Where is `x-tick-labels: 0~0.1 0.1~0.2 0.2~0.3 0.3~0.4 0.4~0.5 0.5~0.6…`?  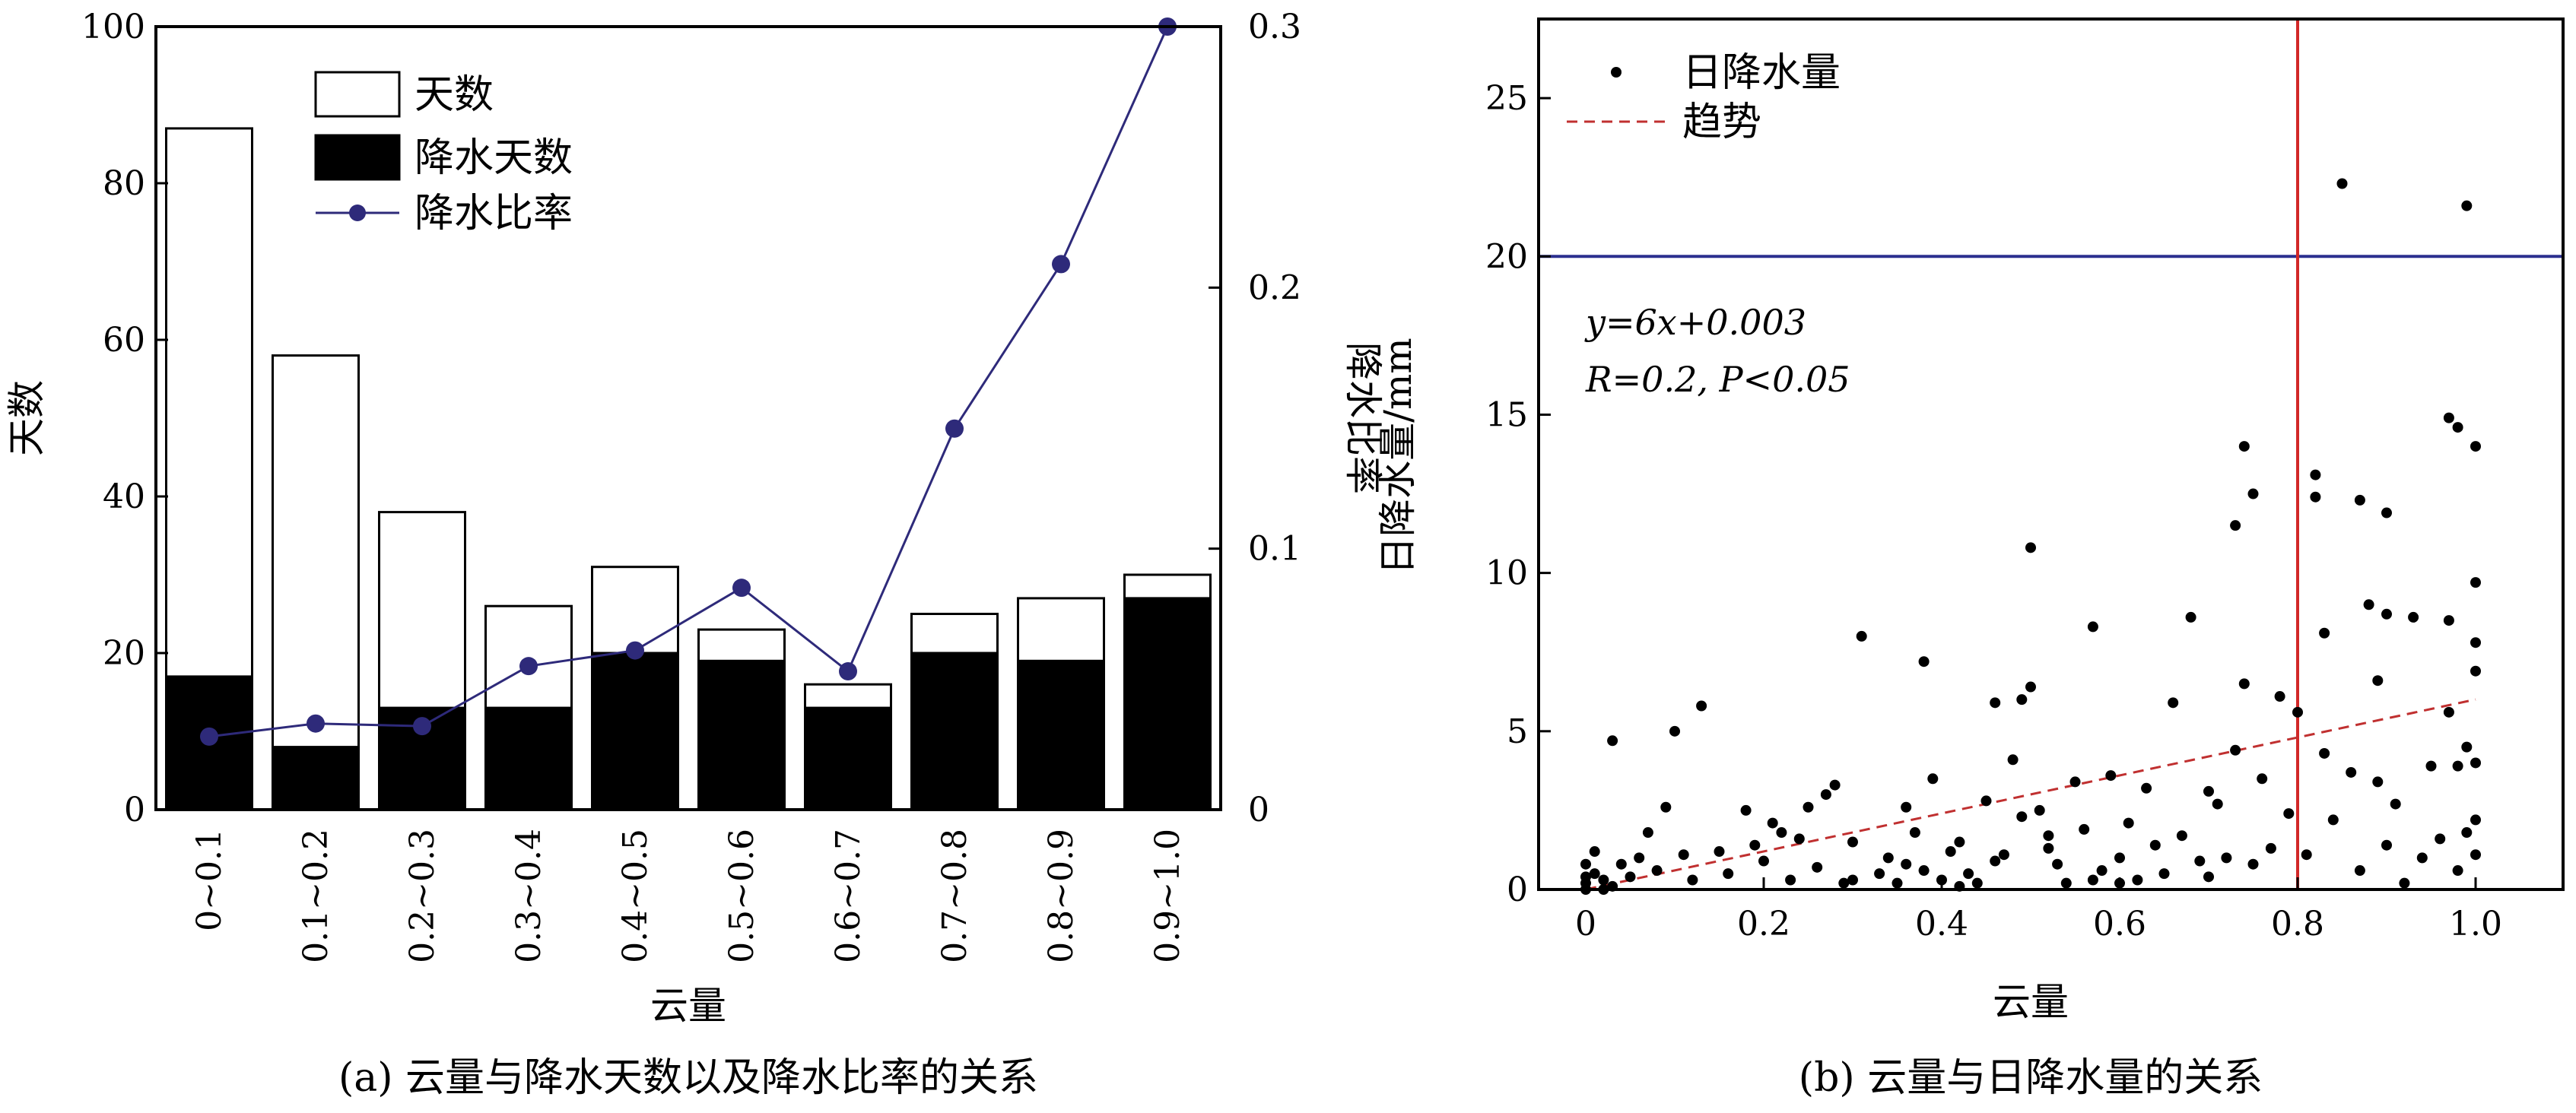
x-tick-labels: 0~0.1 0.1~0.2 0.2~0.3 0.3~0.4 0.4~0.5 0.5~0.6… is located at coordinates (688, 881).